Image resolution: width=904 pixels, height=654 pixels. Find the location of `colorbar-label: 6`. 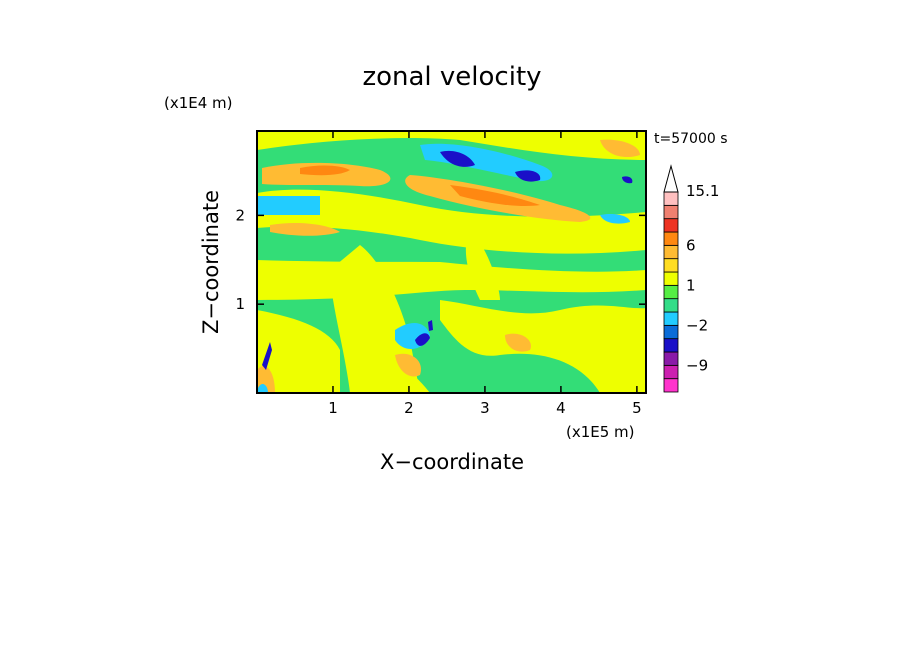

colorbar-label: 6 is located at coordinates (691, 245).